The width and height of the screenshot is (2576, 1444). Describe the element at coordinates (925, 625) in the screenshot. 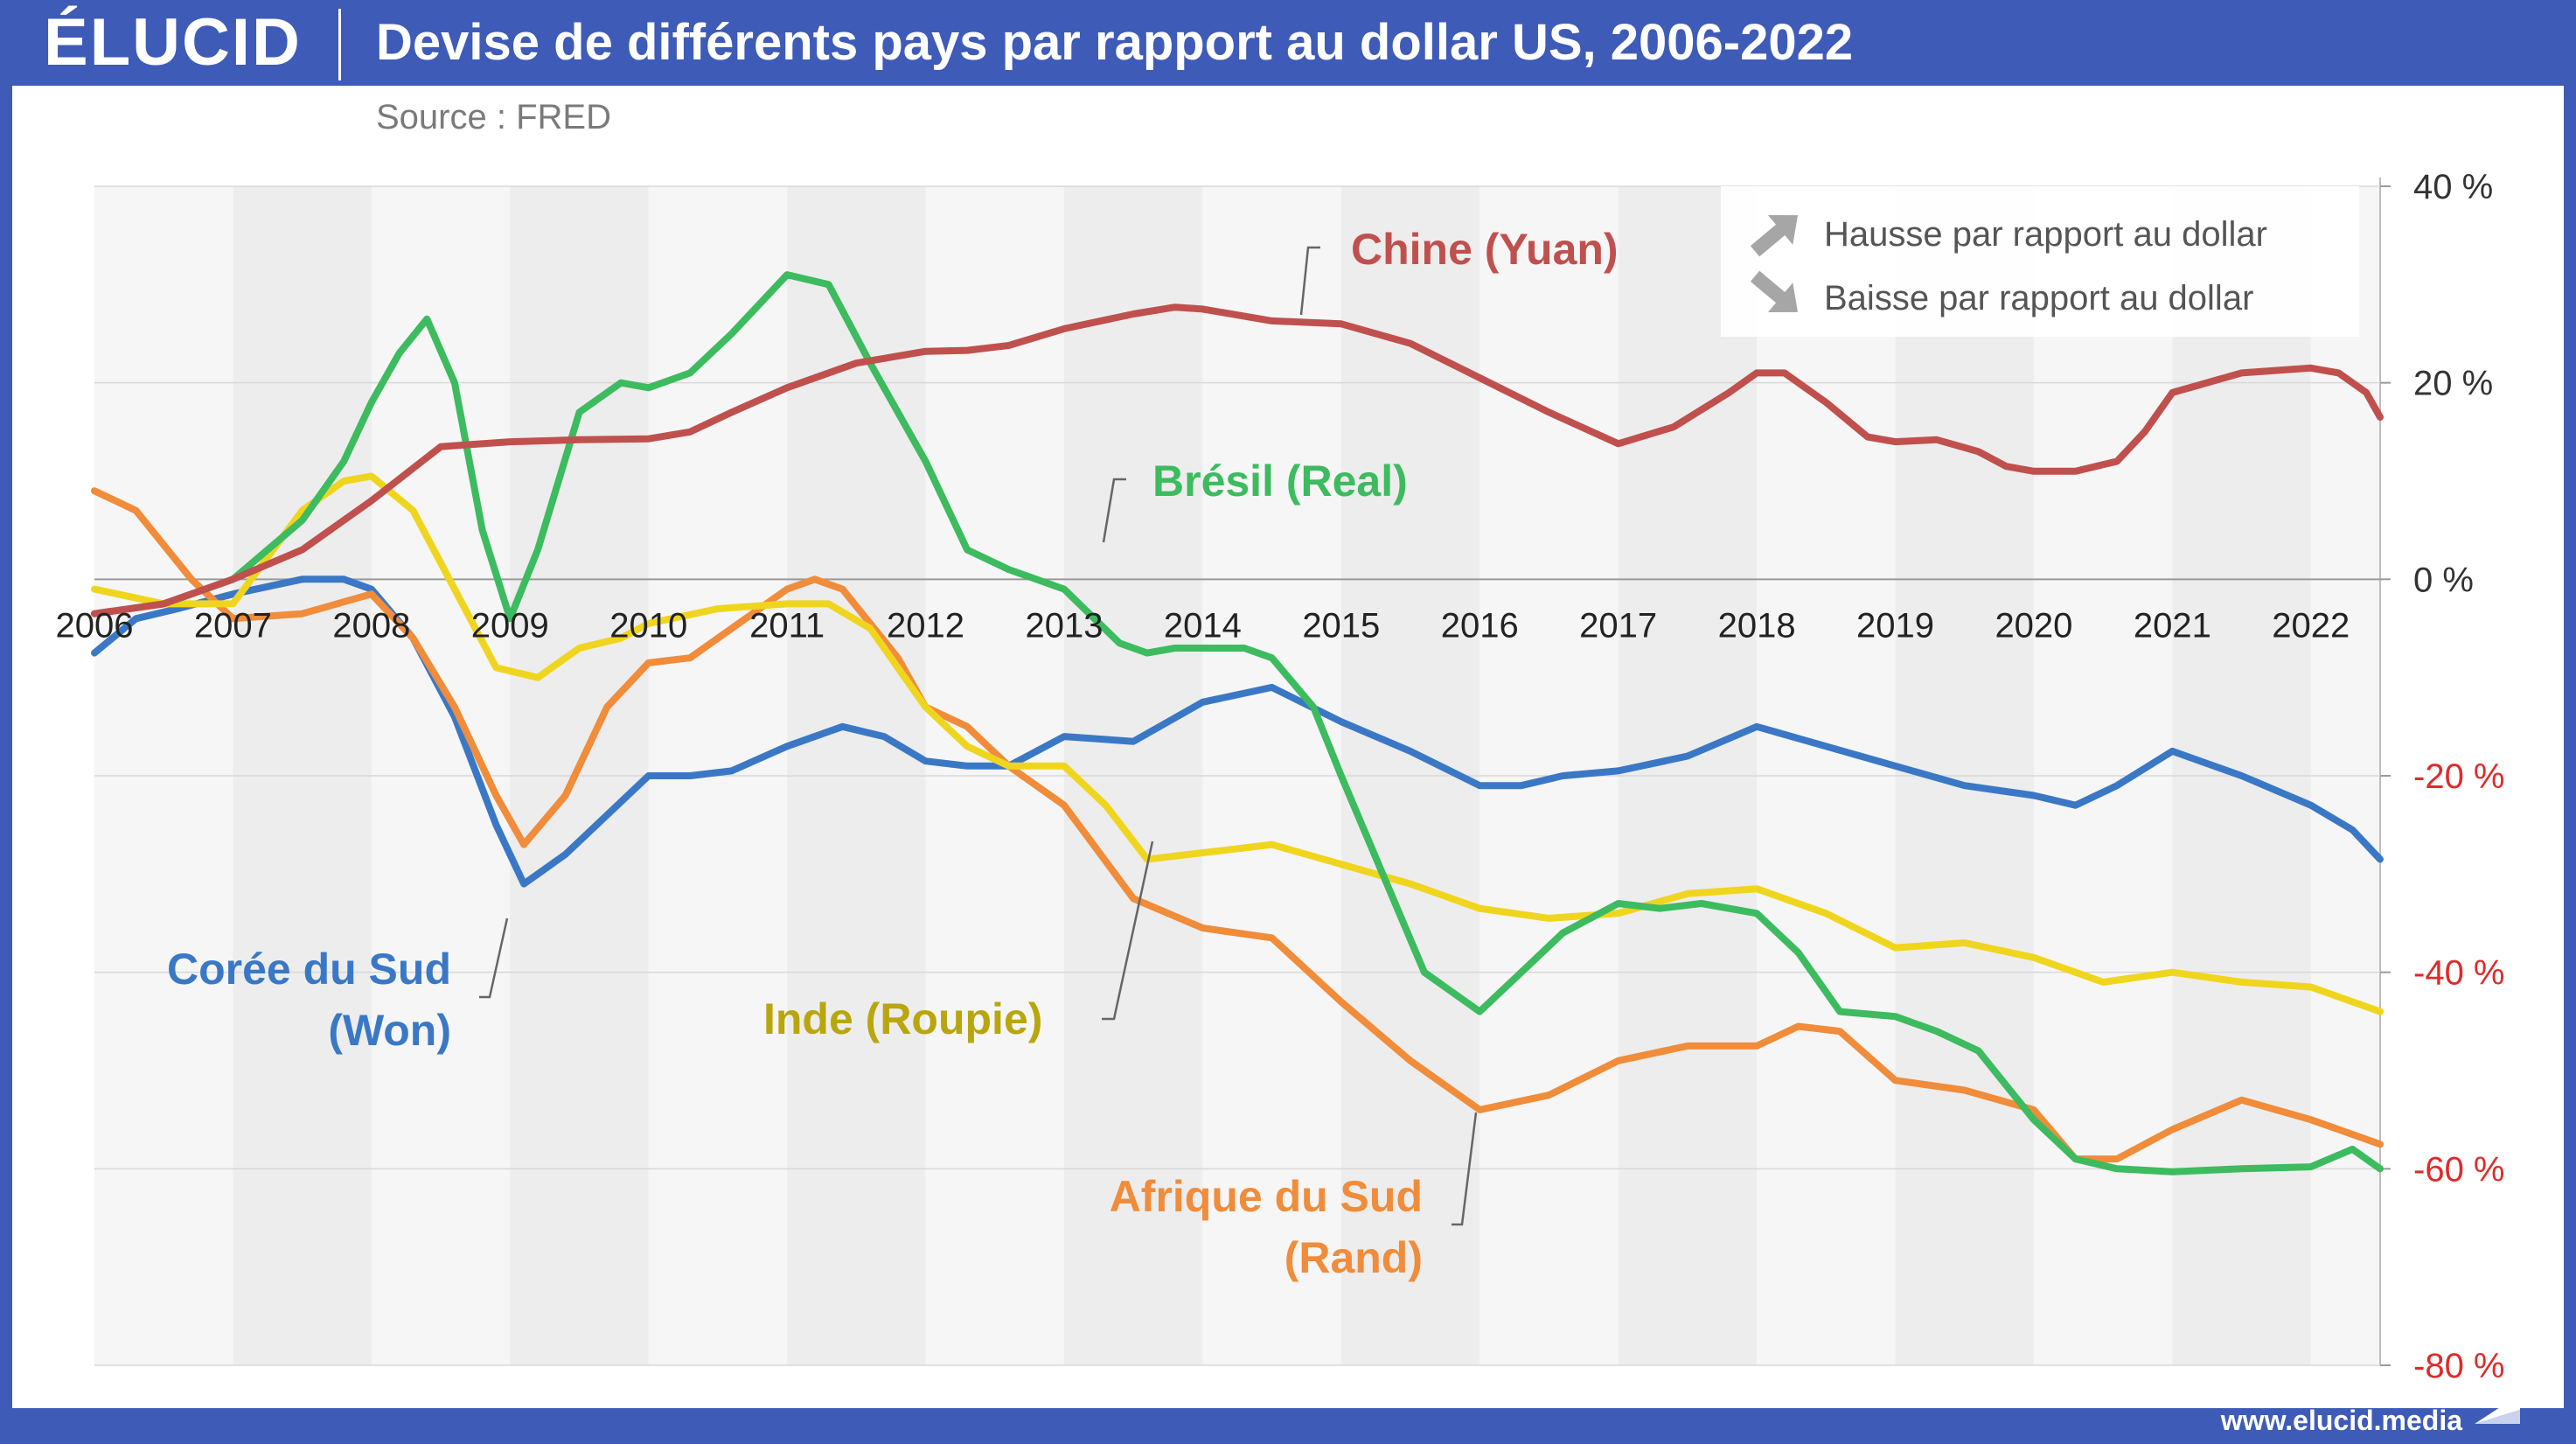

I see `x-tick-label: 2012` at that location.